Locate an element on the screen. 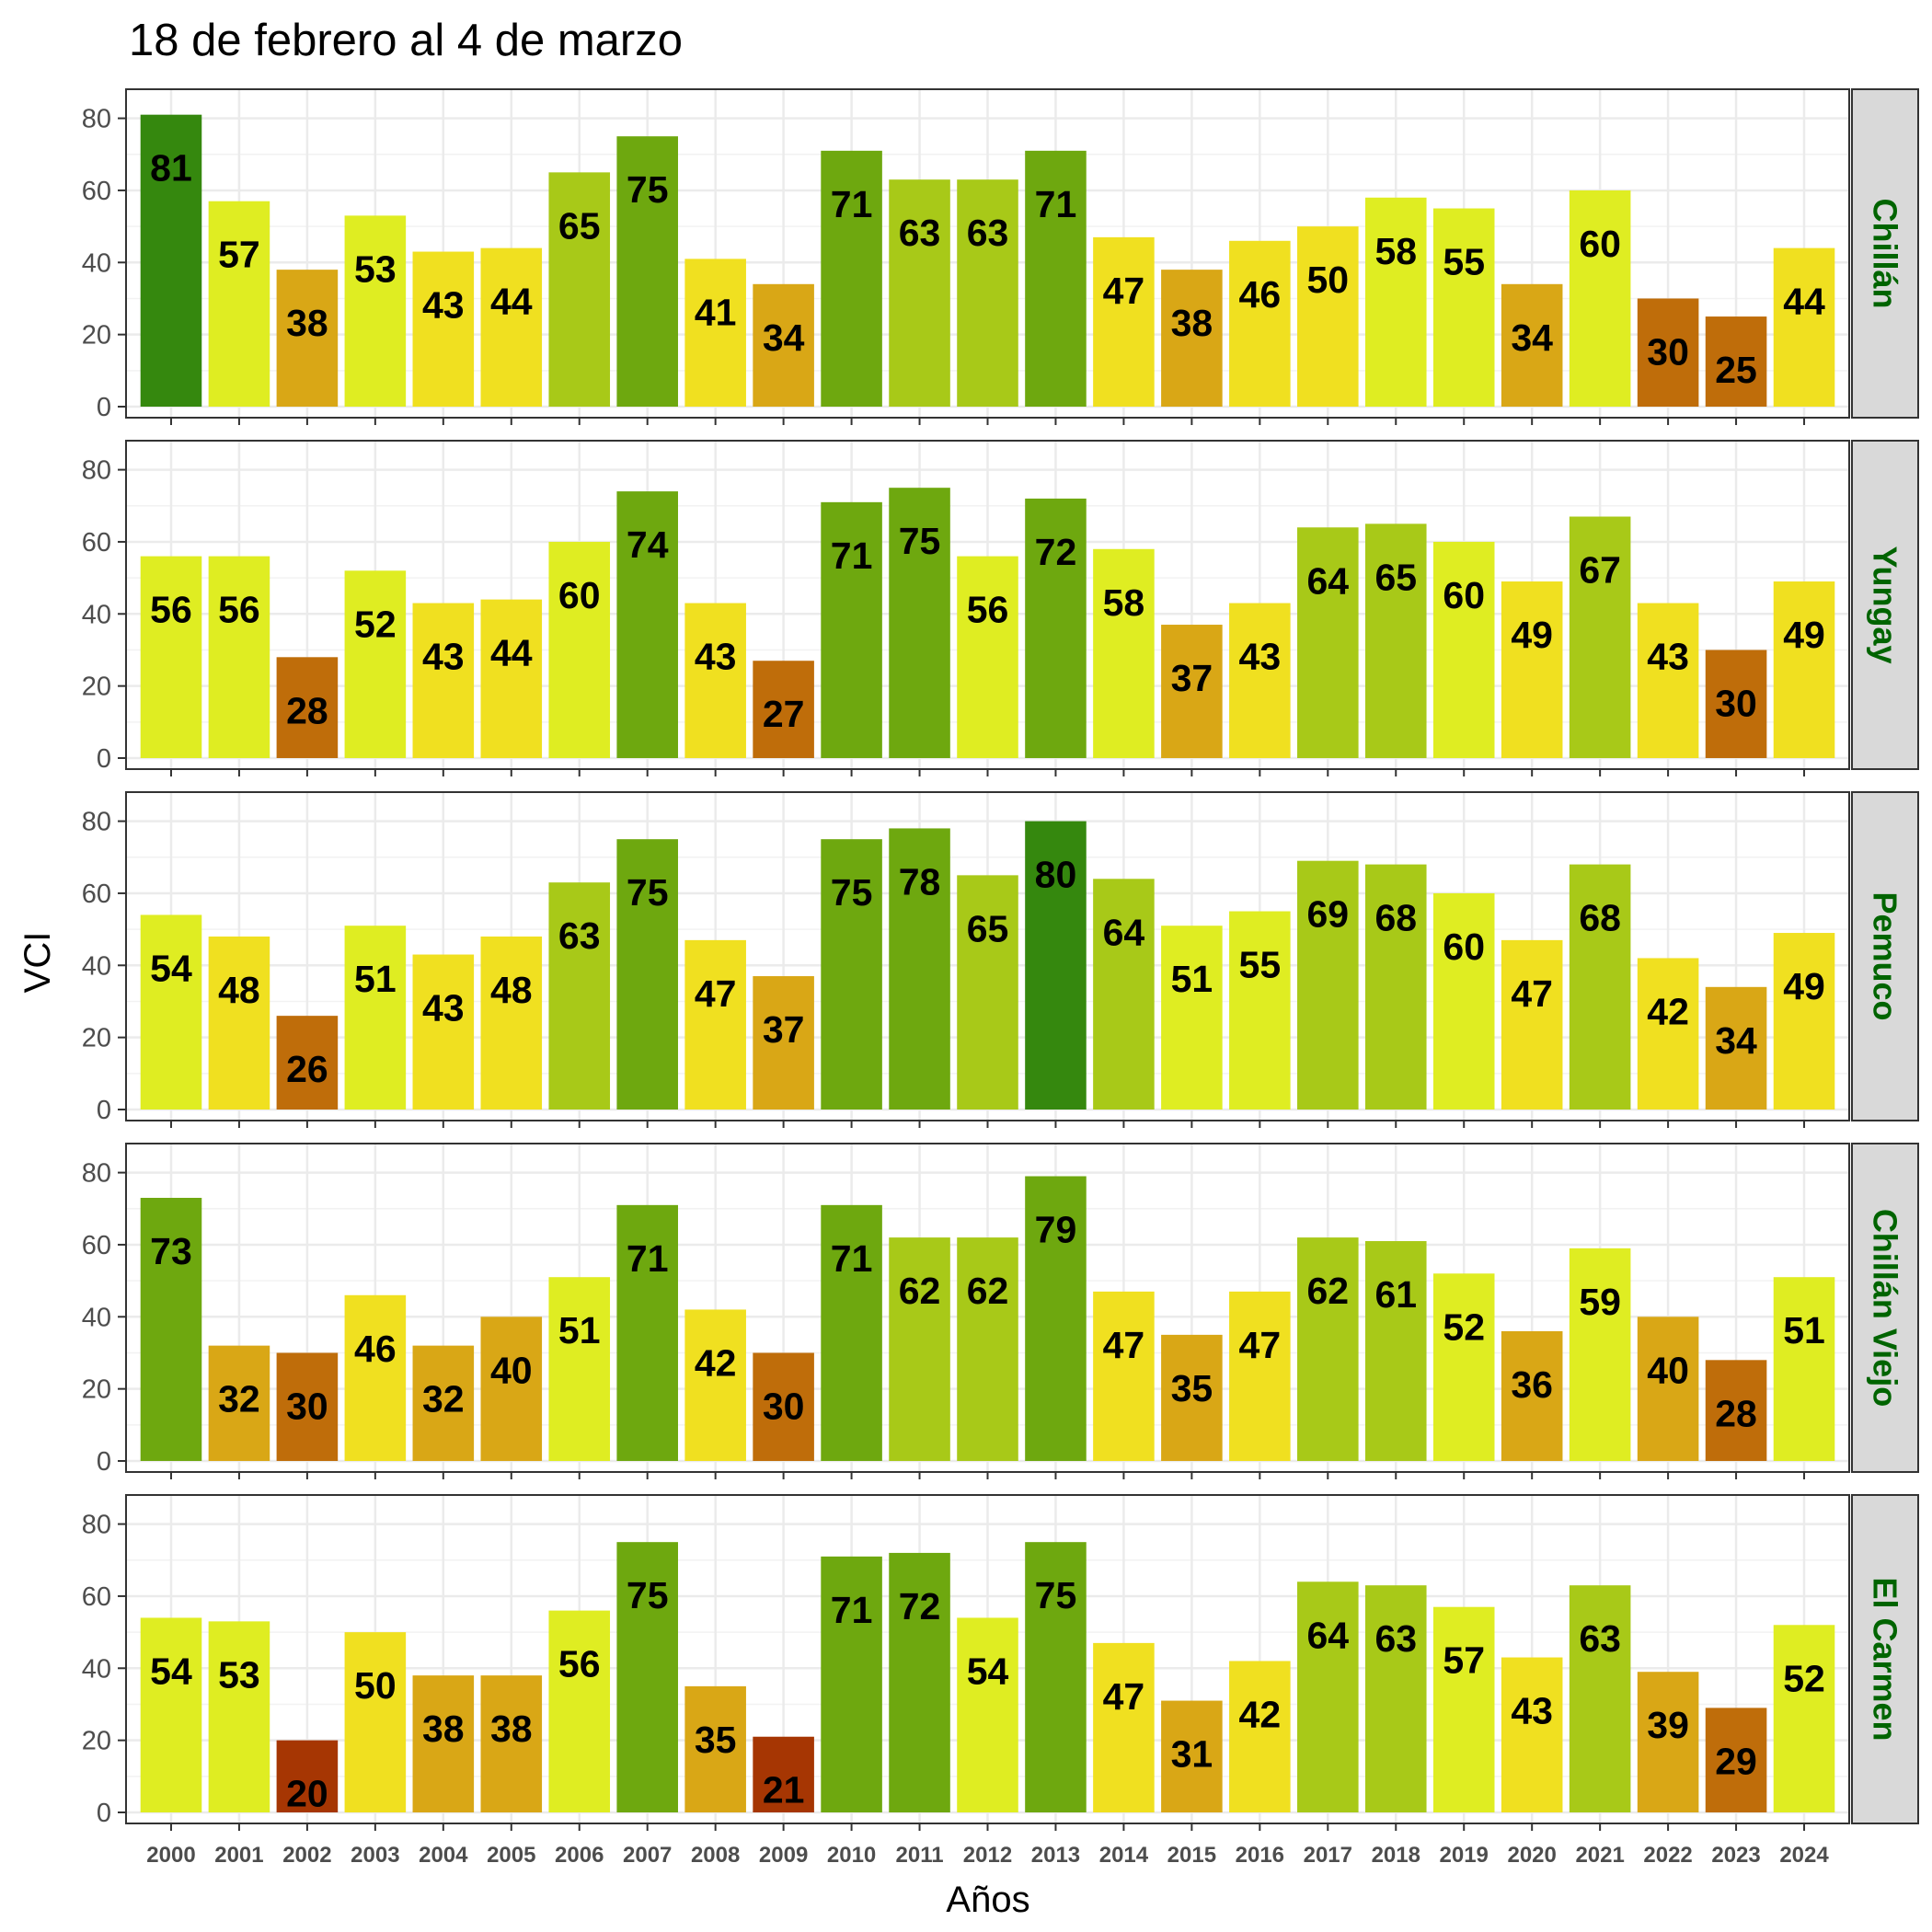 The height and width of the screenshot is (1932, 1932). x-tick-label: 2024 is located at coordinates (1804, 1855).